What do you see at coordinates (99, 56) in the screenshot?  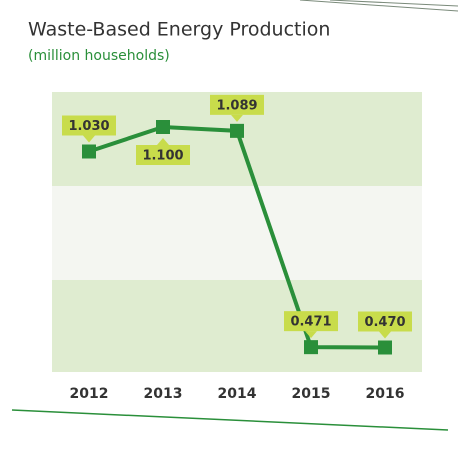 I see `chart-subtitle: (million households)` at bounding box center [99, 56].